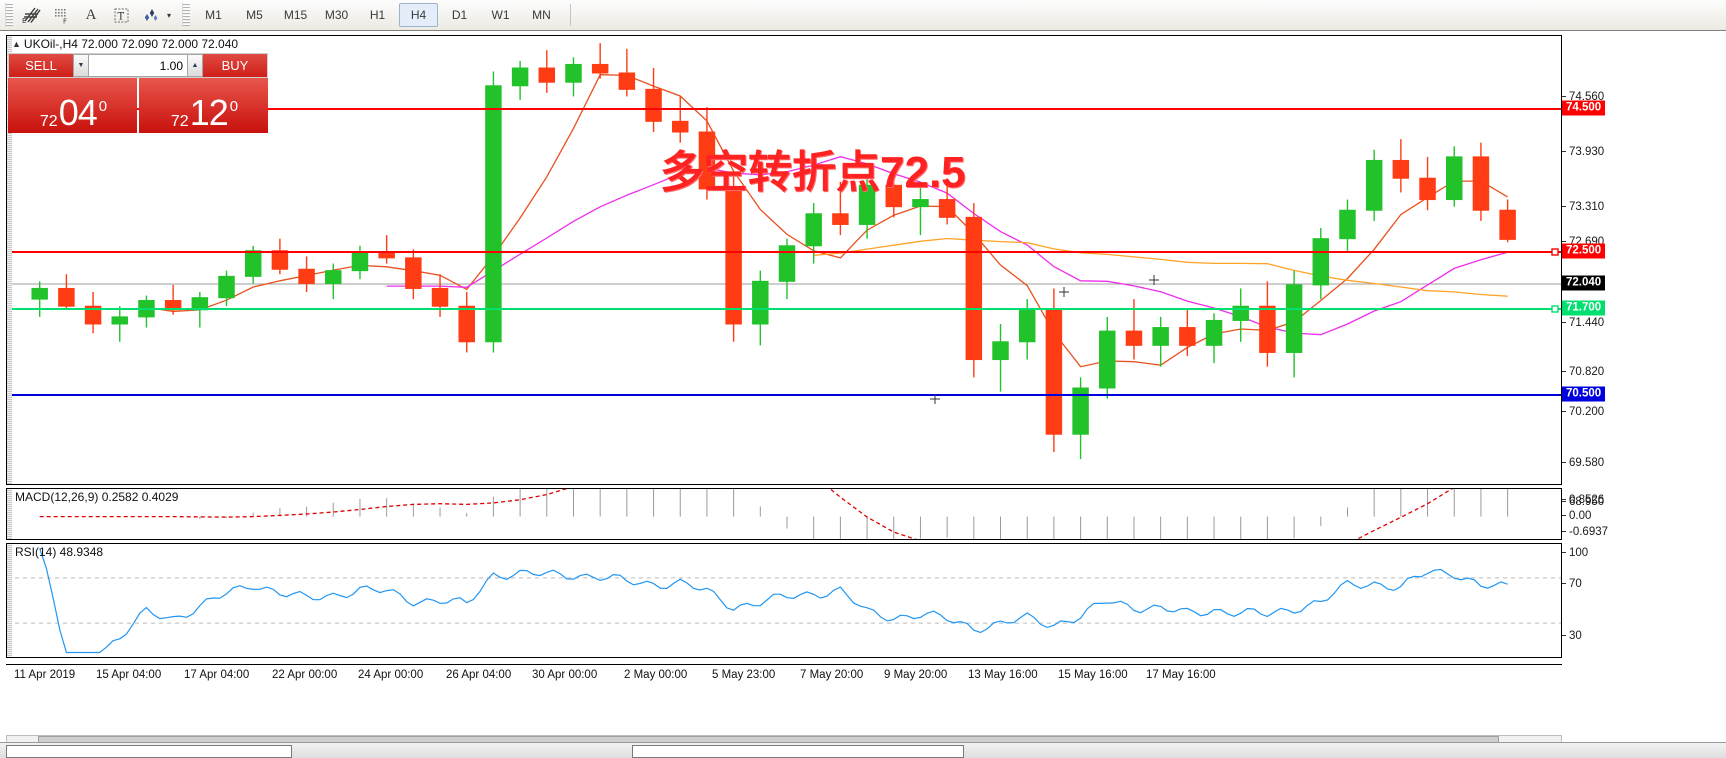 The width and height of the screenshot is (1726, 758). Describe the element at coordinates (81, 65) in the screenshot. I see `volume-decrease-button: ▼` at that location.